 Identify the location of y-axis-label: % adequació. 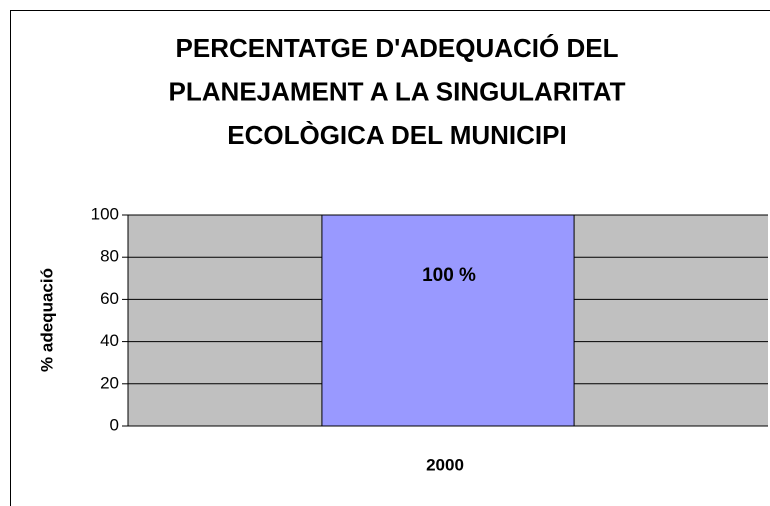
(46, 320).